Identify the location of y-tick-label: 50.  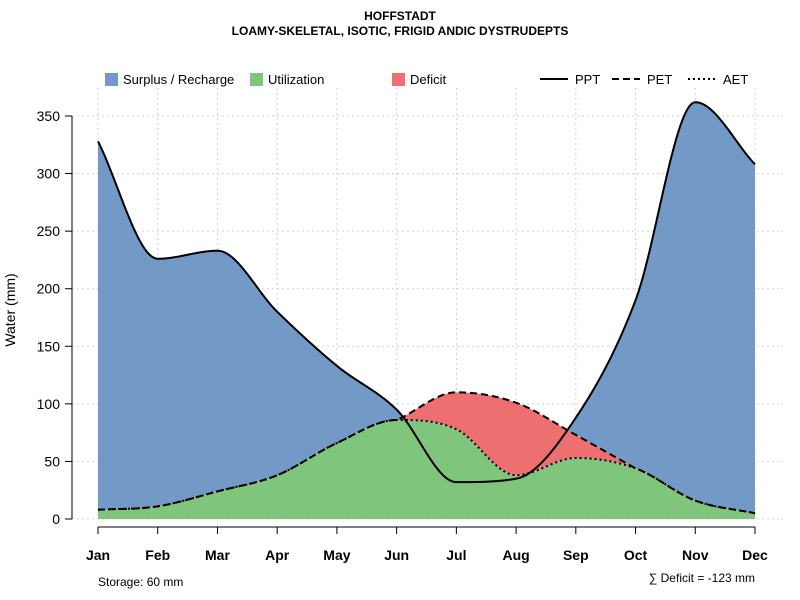
(52, 461).